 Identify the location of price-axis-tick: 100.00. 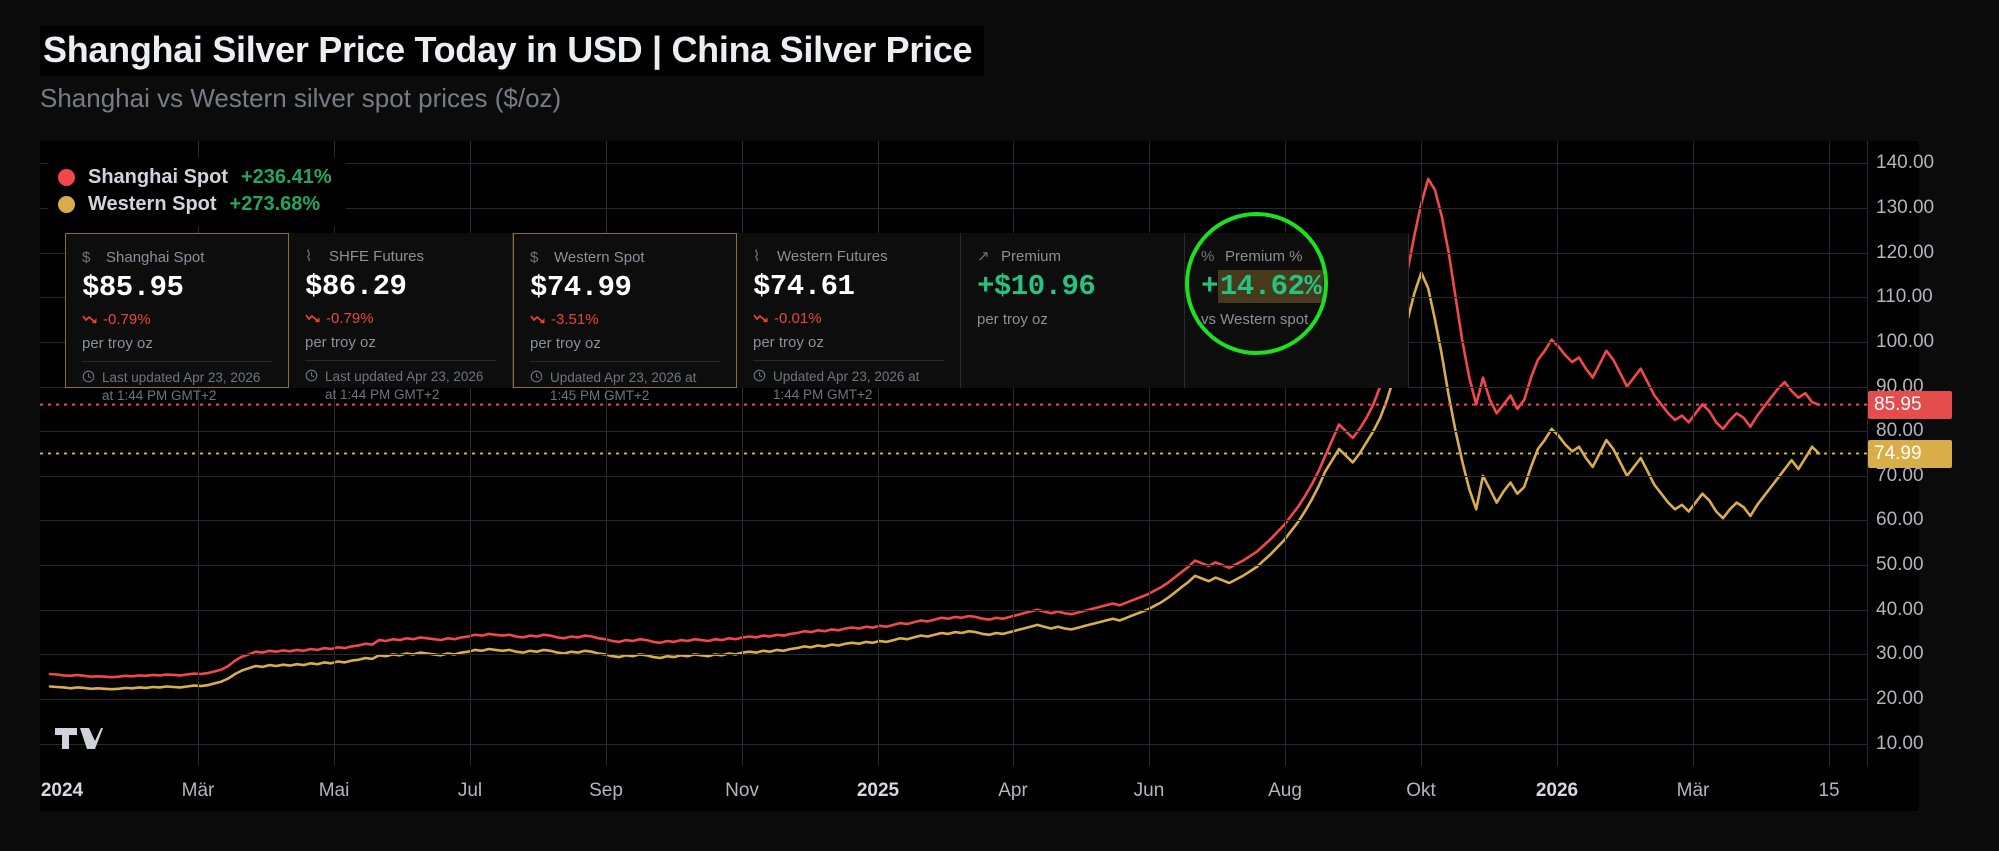
(1905, 341).